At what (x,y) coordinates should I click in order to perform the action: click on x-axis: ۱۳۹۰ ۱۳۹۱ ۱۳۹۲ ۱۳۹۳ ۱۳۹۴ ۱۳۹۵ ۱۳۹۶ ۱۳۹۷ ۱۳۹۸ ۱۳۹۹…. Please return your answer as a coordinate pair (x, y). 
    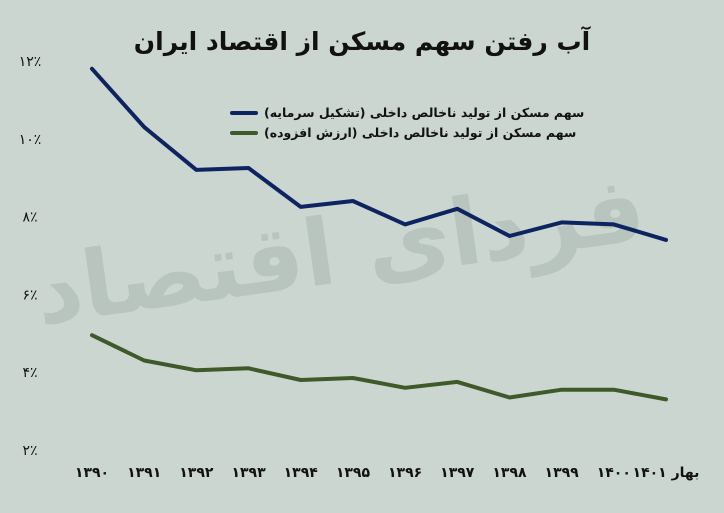
    Looking at the image, I should click on (387, 473).